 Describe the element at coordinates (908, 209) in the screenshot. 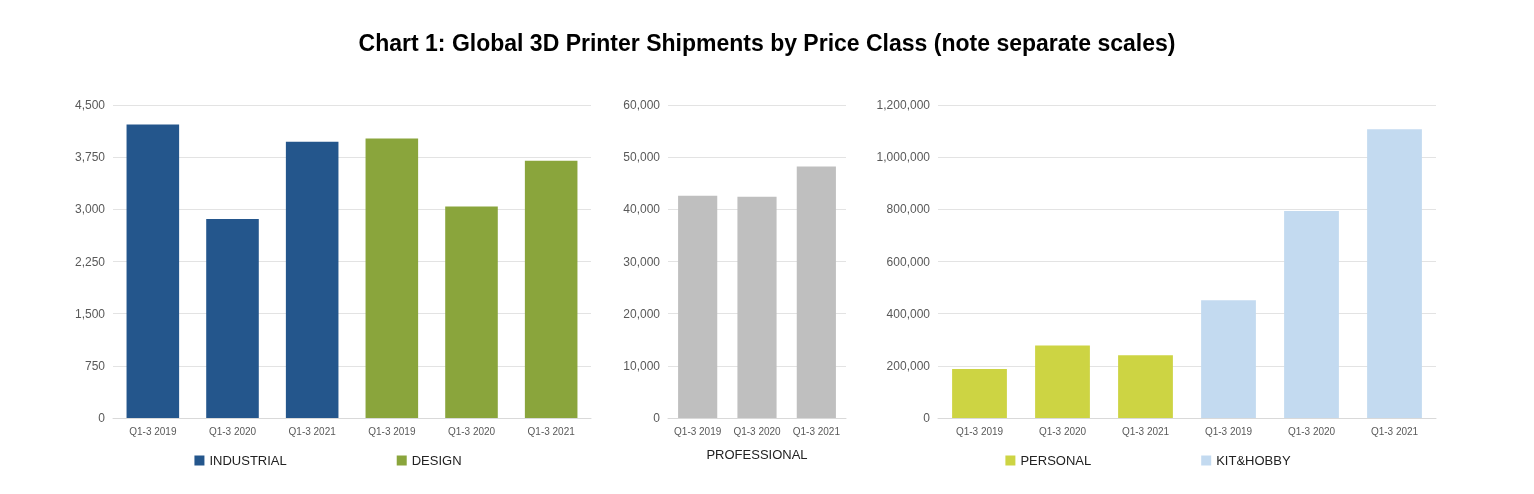

I see `y-tick-label: 800,000` at that location.